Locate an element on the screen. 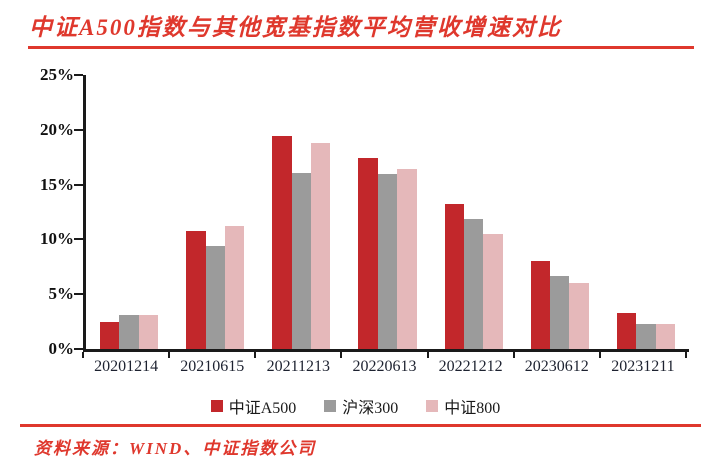 The height and width of the screenshot is (472, 711). legend-label: 中证A500 is located at coordinates (262, 408).